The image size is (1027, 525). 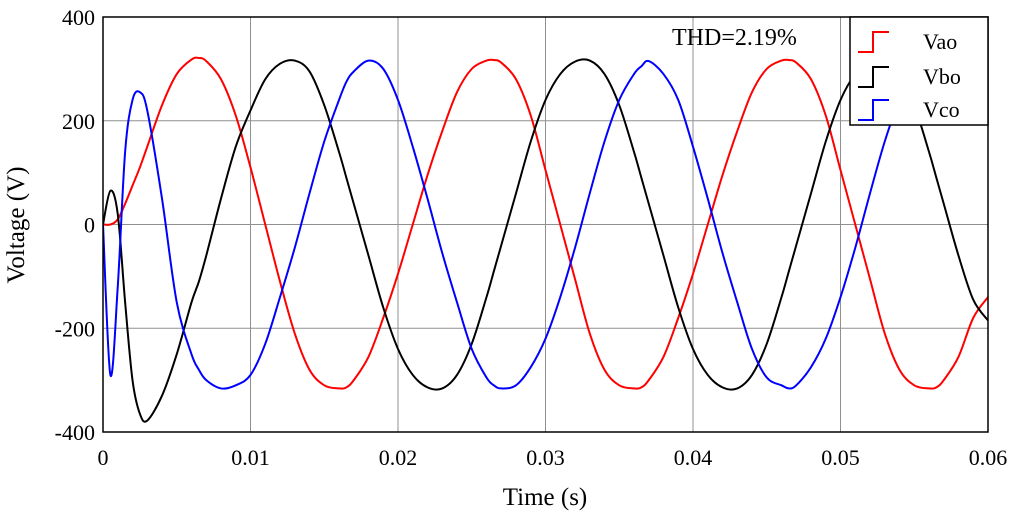 What do you see at coordinates (734, 38) in the screenshot?
I see `thd-annotation: THD=2.19%` at bounding box center [734, 38].